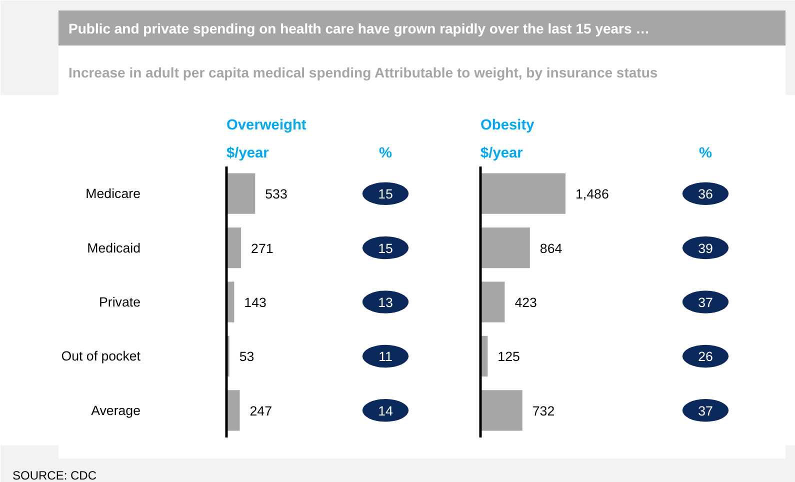 This screenshot has height=482, width=795. Describe the element at coordinates (525, 302) in the screenshot. I see `data-label: 423` at that location.